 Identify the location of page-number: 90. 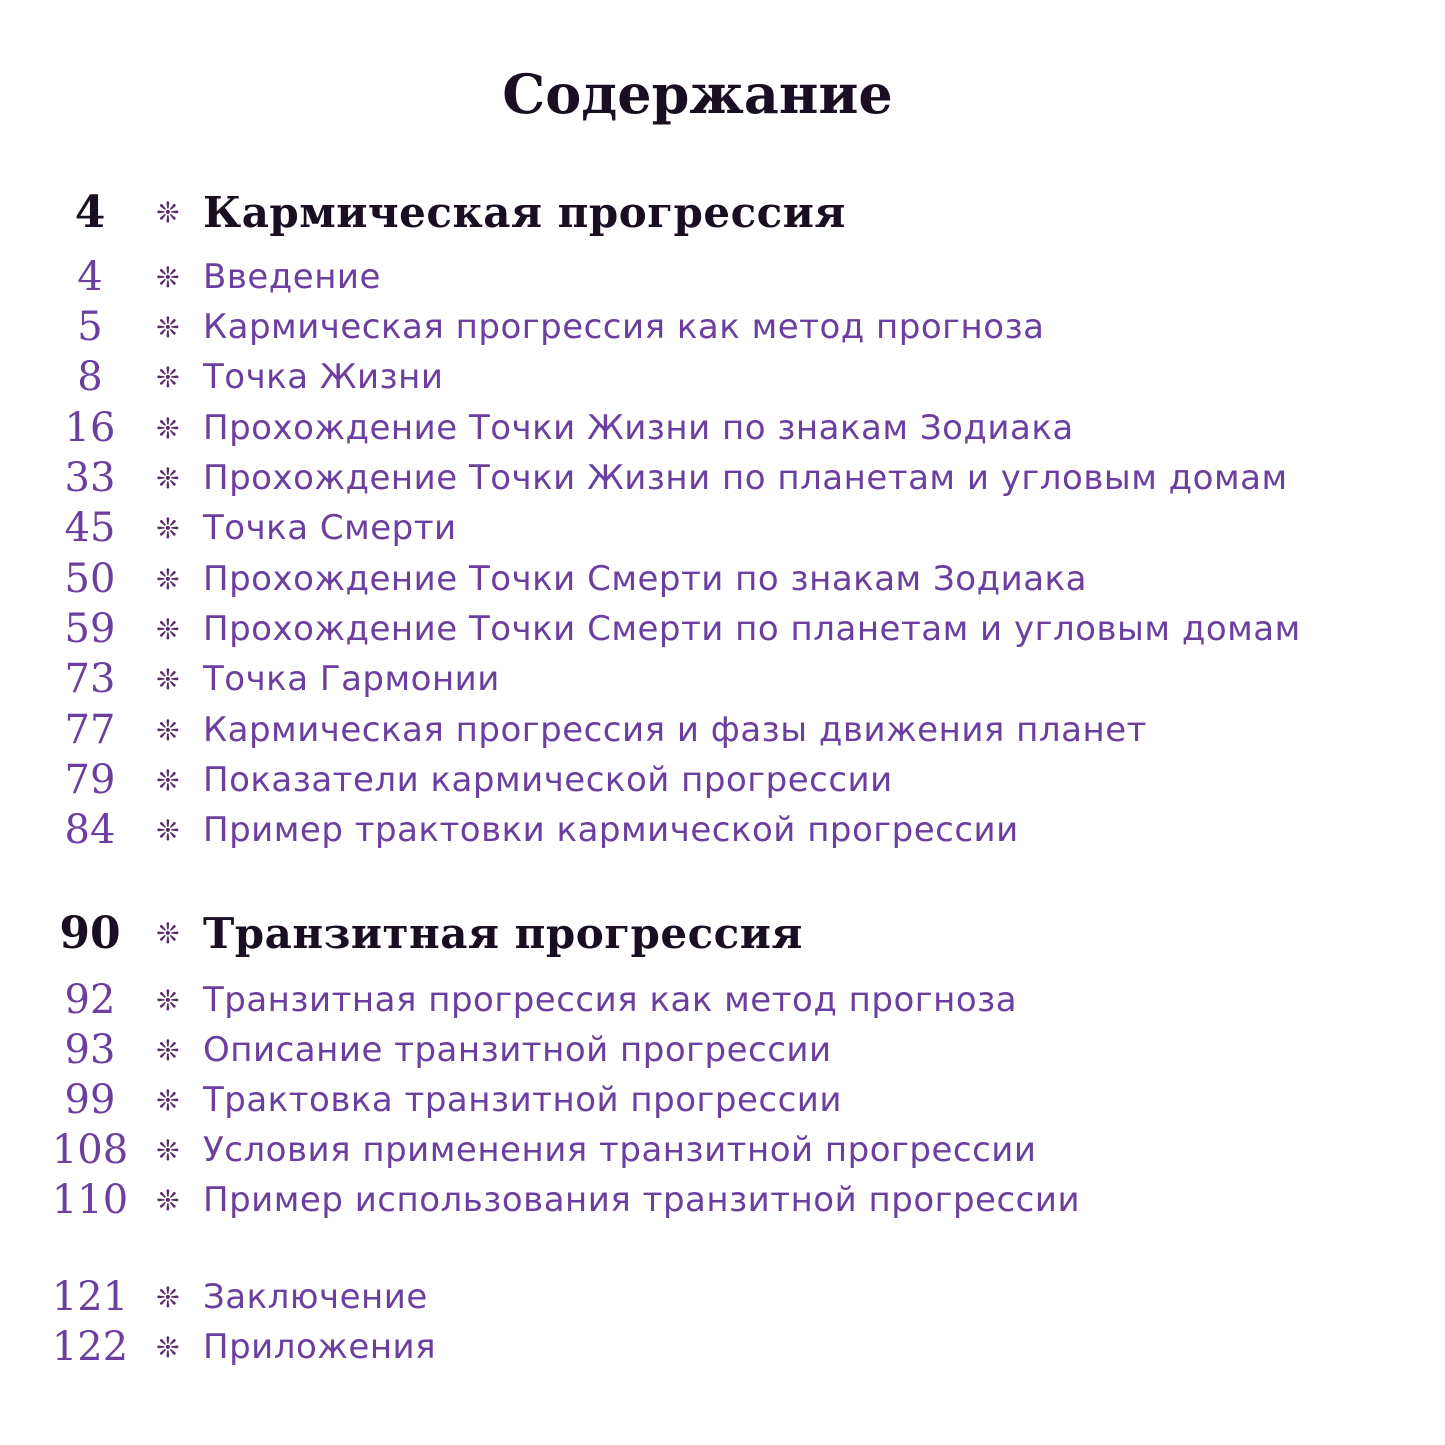
(90, 933).